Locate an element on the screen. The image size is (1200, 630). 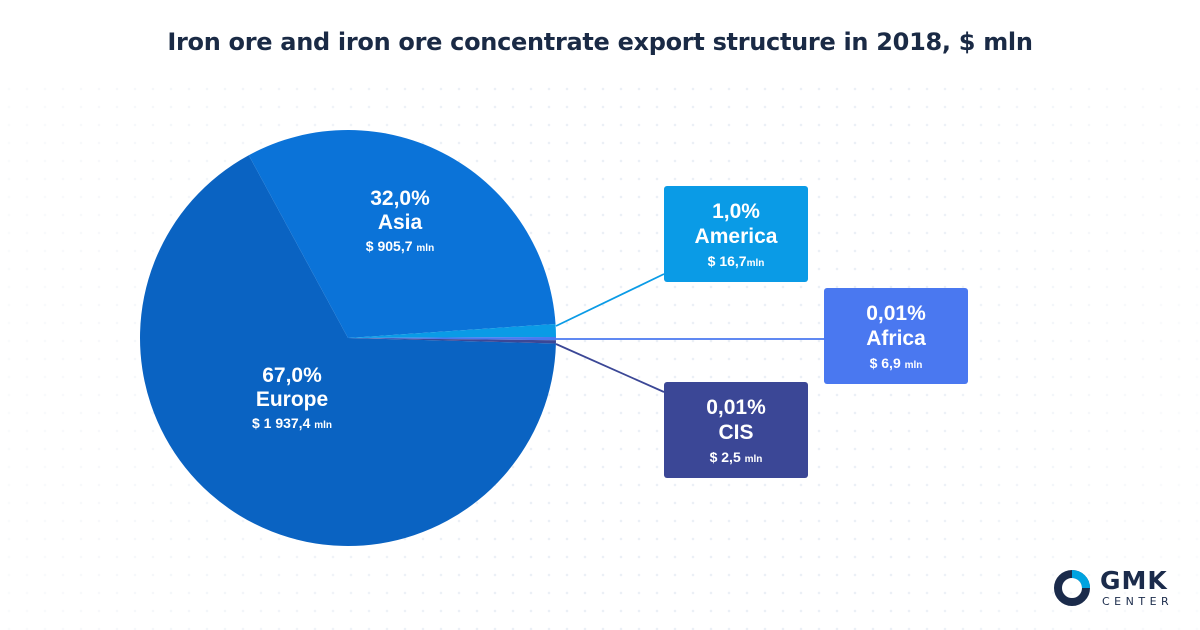
callout-box-america is located at coordinates (736, 234).